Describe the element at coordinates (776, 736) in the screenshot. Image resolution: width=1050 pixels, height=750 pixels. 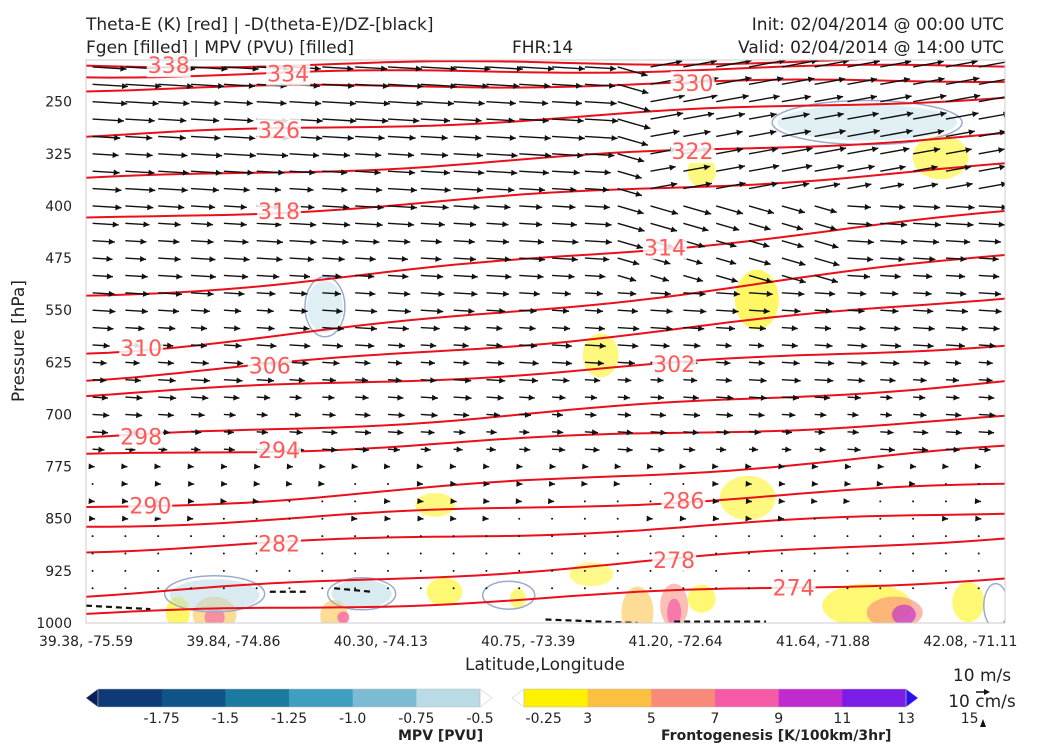
I see `fgen-colorbar-title: Frontogenesis [K/100km/3hr]` at that location.